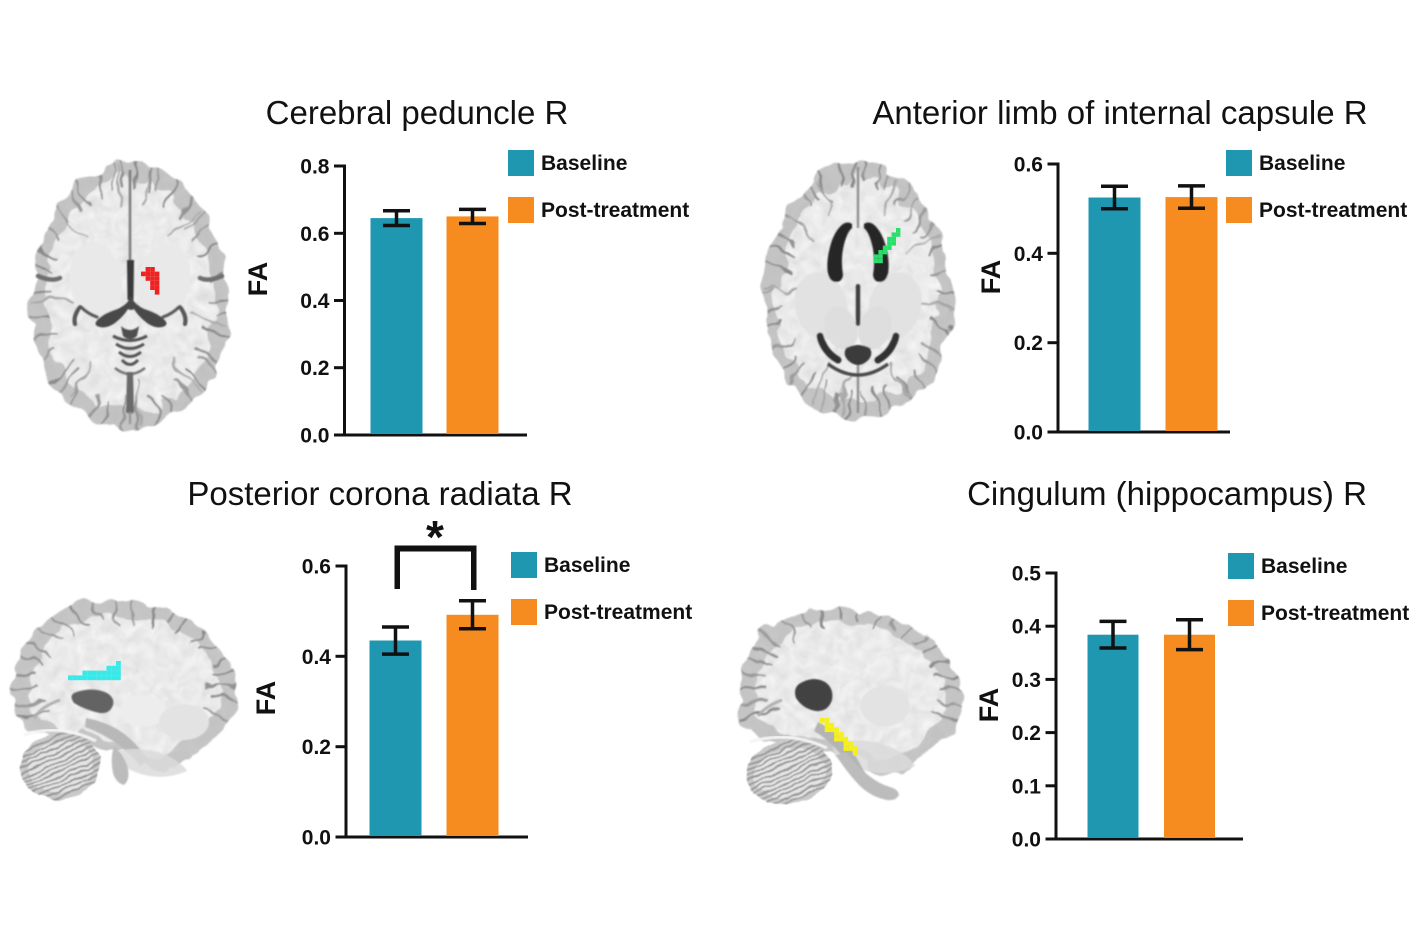 The width and height of the screenshot is (1411, 943). I want to click on svg-text: 0.5, so click(1027, 574).